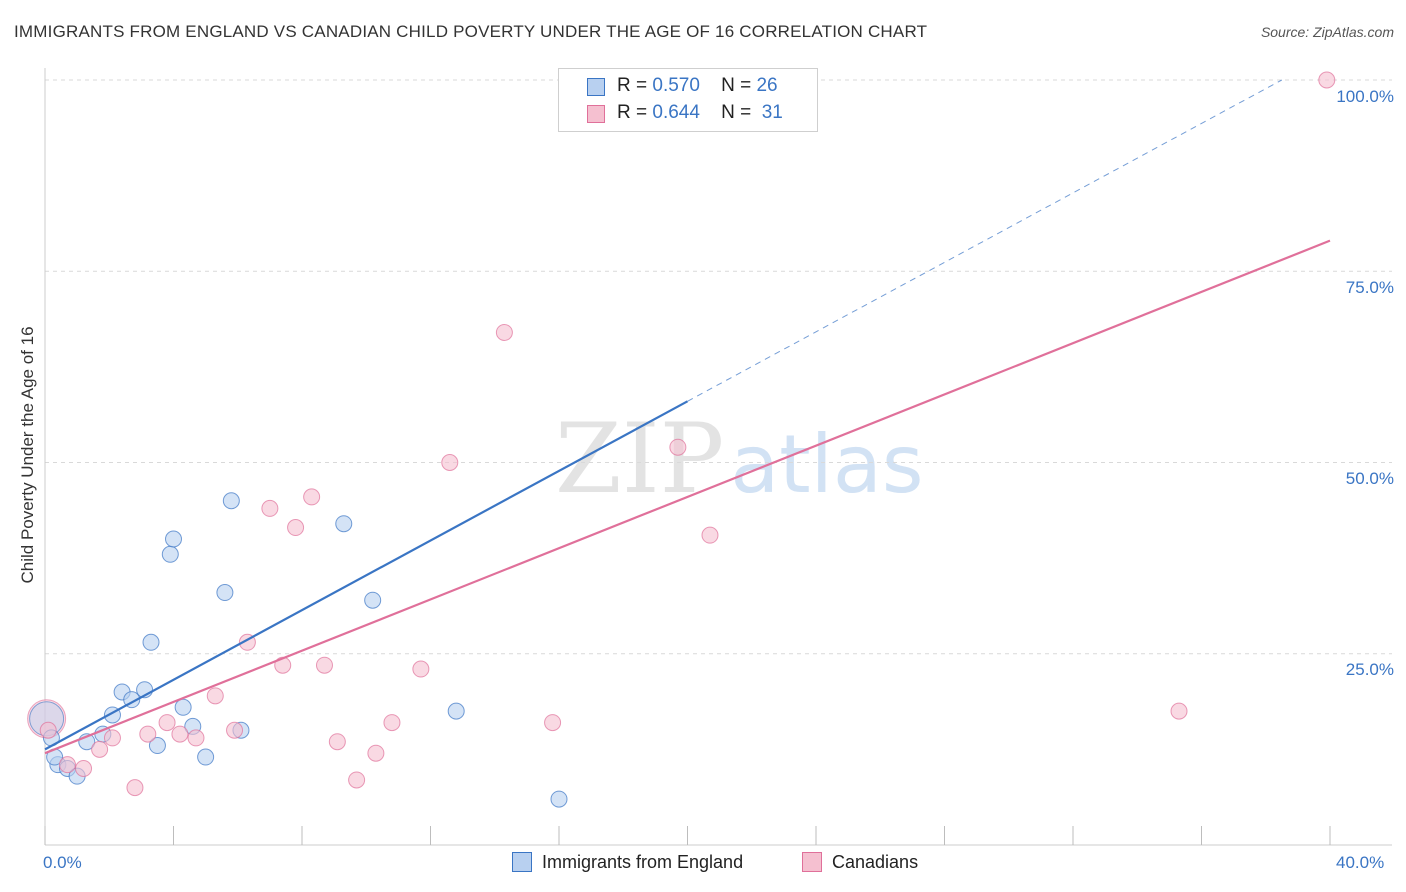  Describe the element at coordinates (643, 862) in the screenshot. I see `bottom-legend-label-england: Immigrants from England` at that location.